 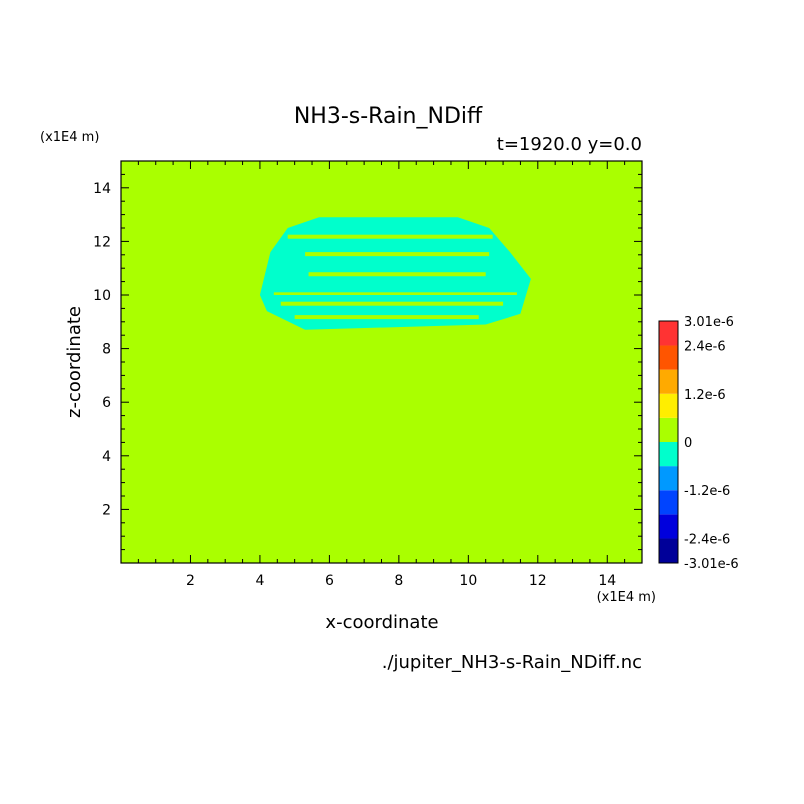 I want to click on colorbar-label: 2.4e-6, so click(x=705, y=347).